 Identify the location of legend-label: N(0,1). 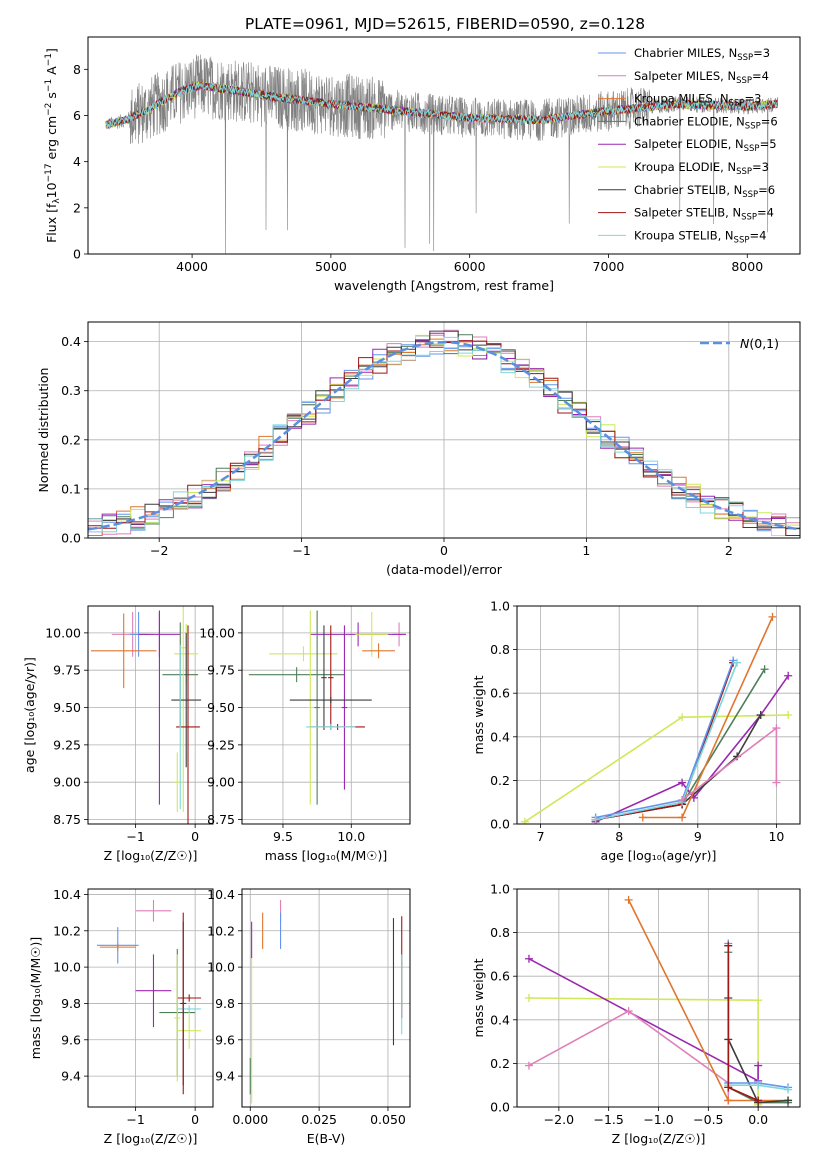
(759, 343).